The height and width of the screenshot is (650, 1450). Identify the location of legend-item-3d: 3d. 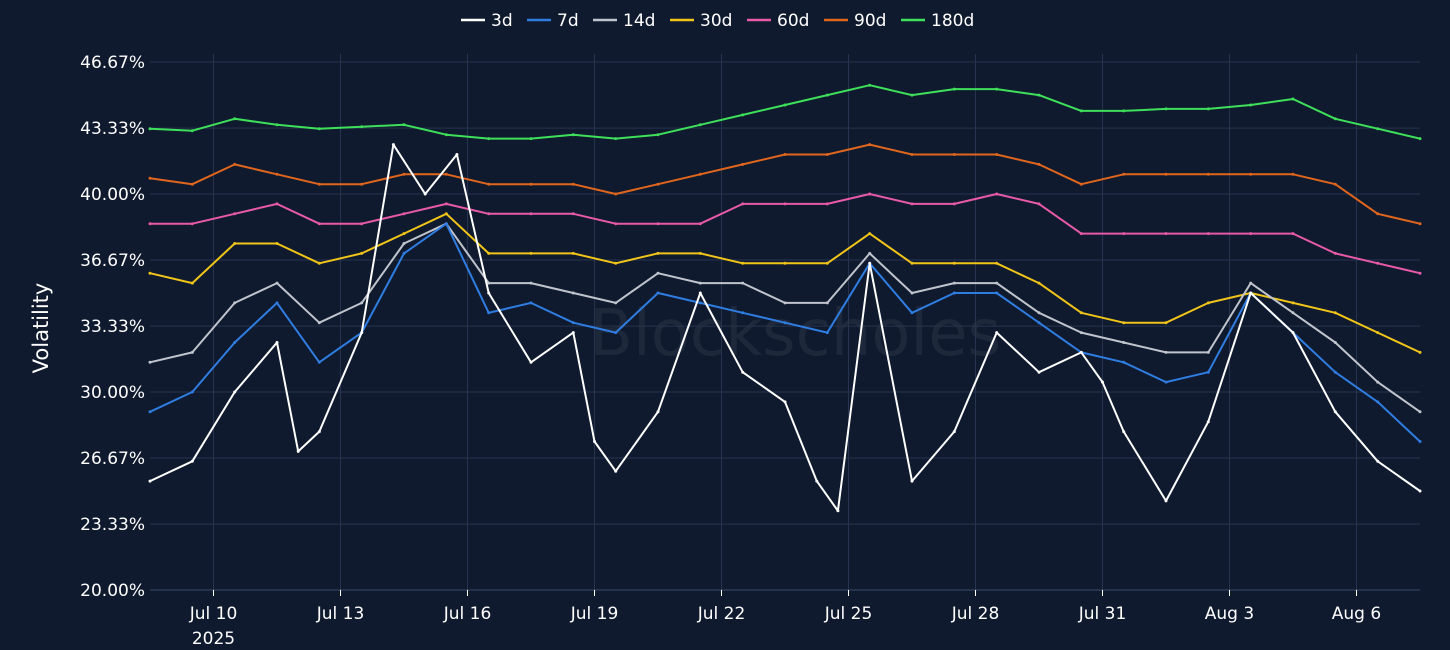
(487, 21).